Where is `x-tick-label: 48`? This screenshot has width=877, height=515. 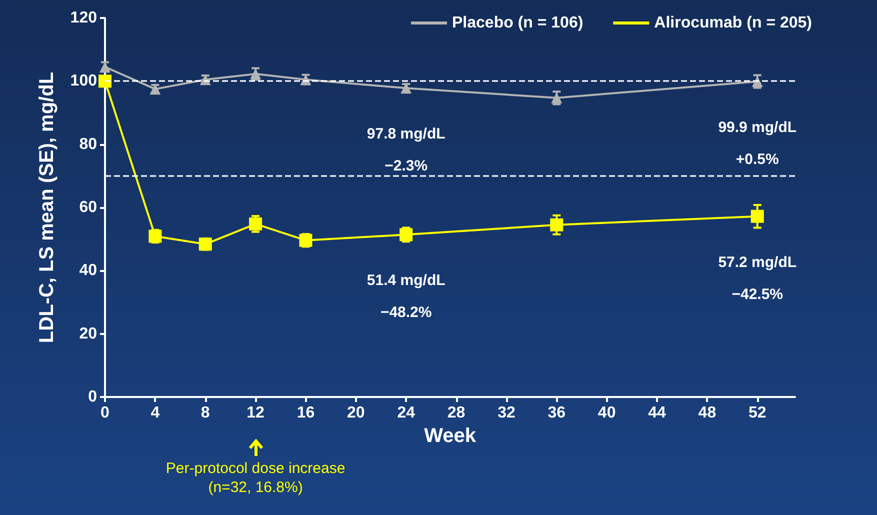
x-tick-label: 48 is located at coordinates (707, 413).